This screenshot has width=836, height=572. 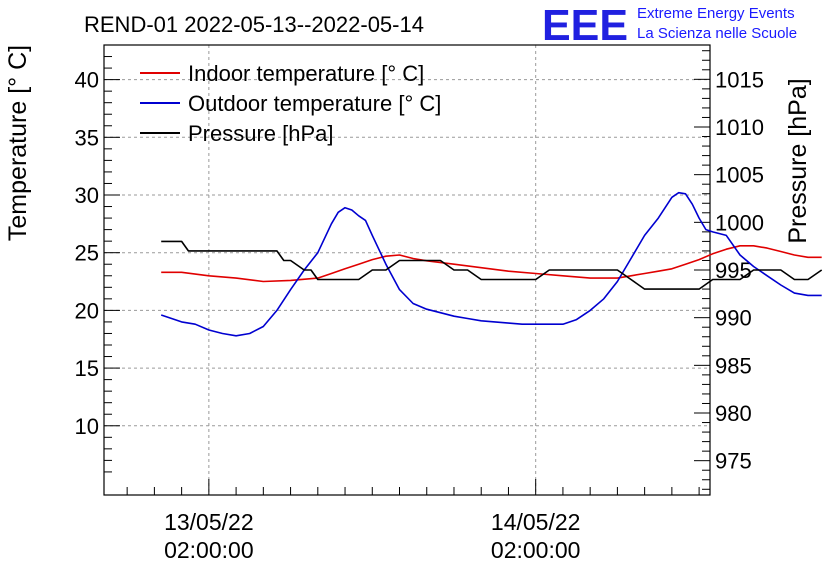 I want to click on y-tick-label: 10, so click(x=87, y=426).